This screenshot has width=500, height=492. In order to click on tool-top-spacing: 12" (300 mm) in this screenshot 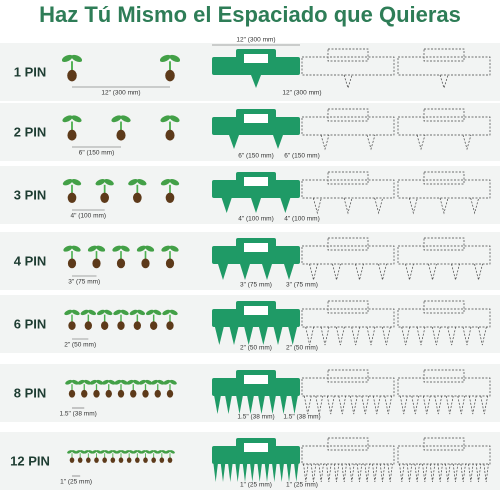, I will do `click(255, 40)`.